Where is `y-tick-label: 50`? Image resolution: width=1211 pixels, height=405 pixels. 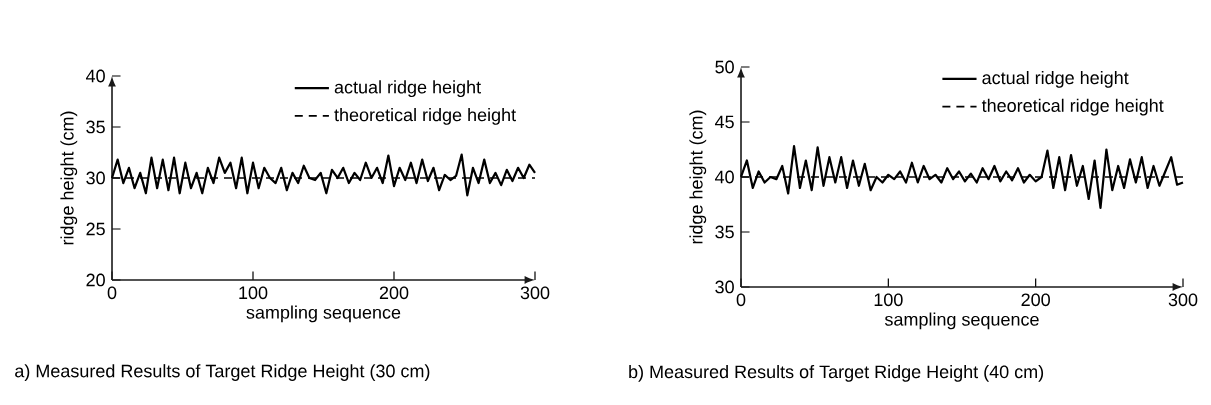
y-tick-label: 50 is located at coordinates (724, 67).